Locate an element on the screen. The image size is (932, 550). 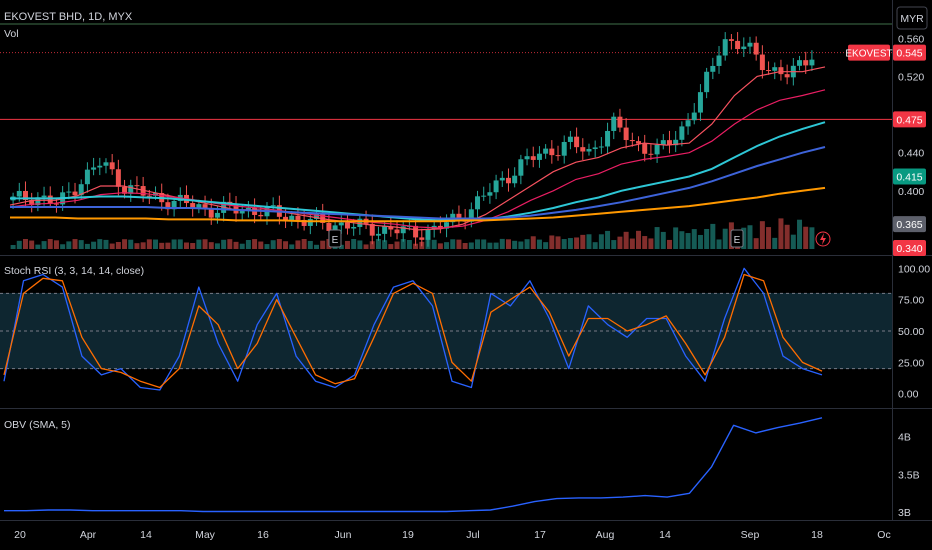
stoch-rsi-label: Stoch RSI (3, 3, 14, 14, close) is located at coordinates (74, 271).